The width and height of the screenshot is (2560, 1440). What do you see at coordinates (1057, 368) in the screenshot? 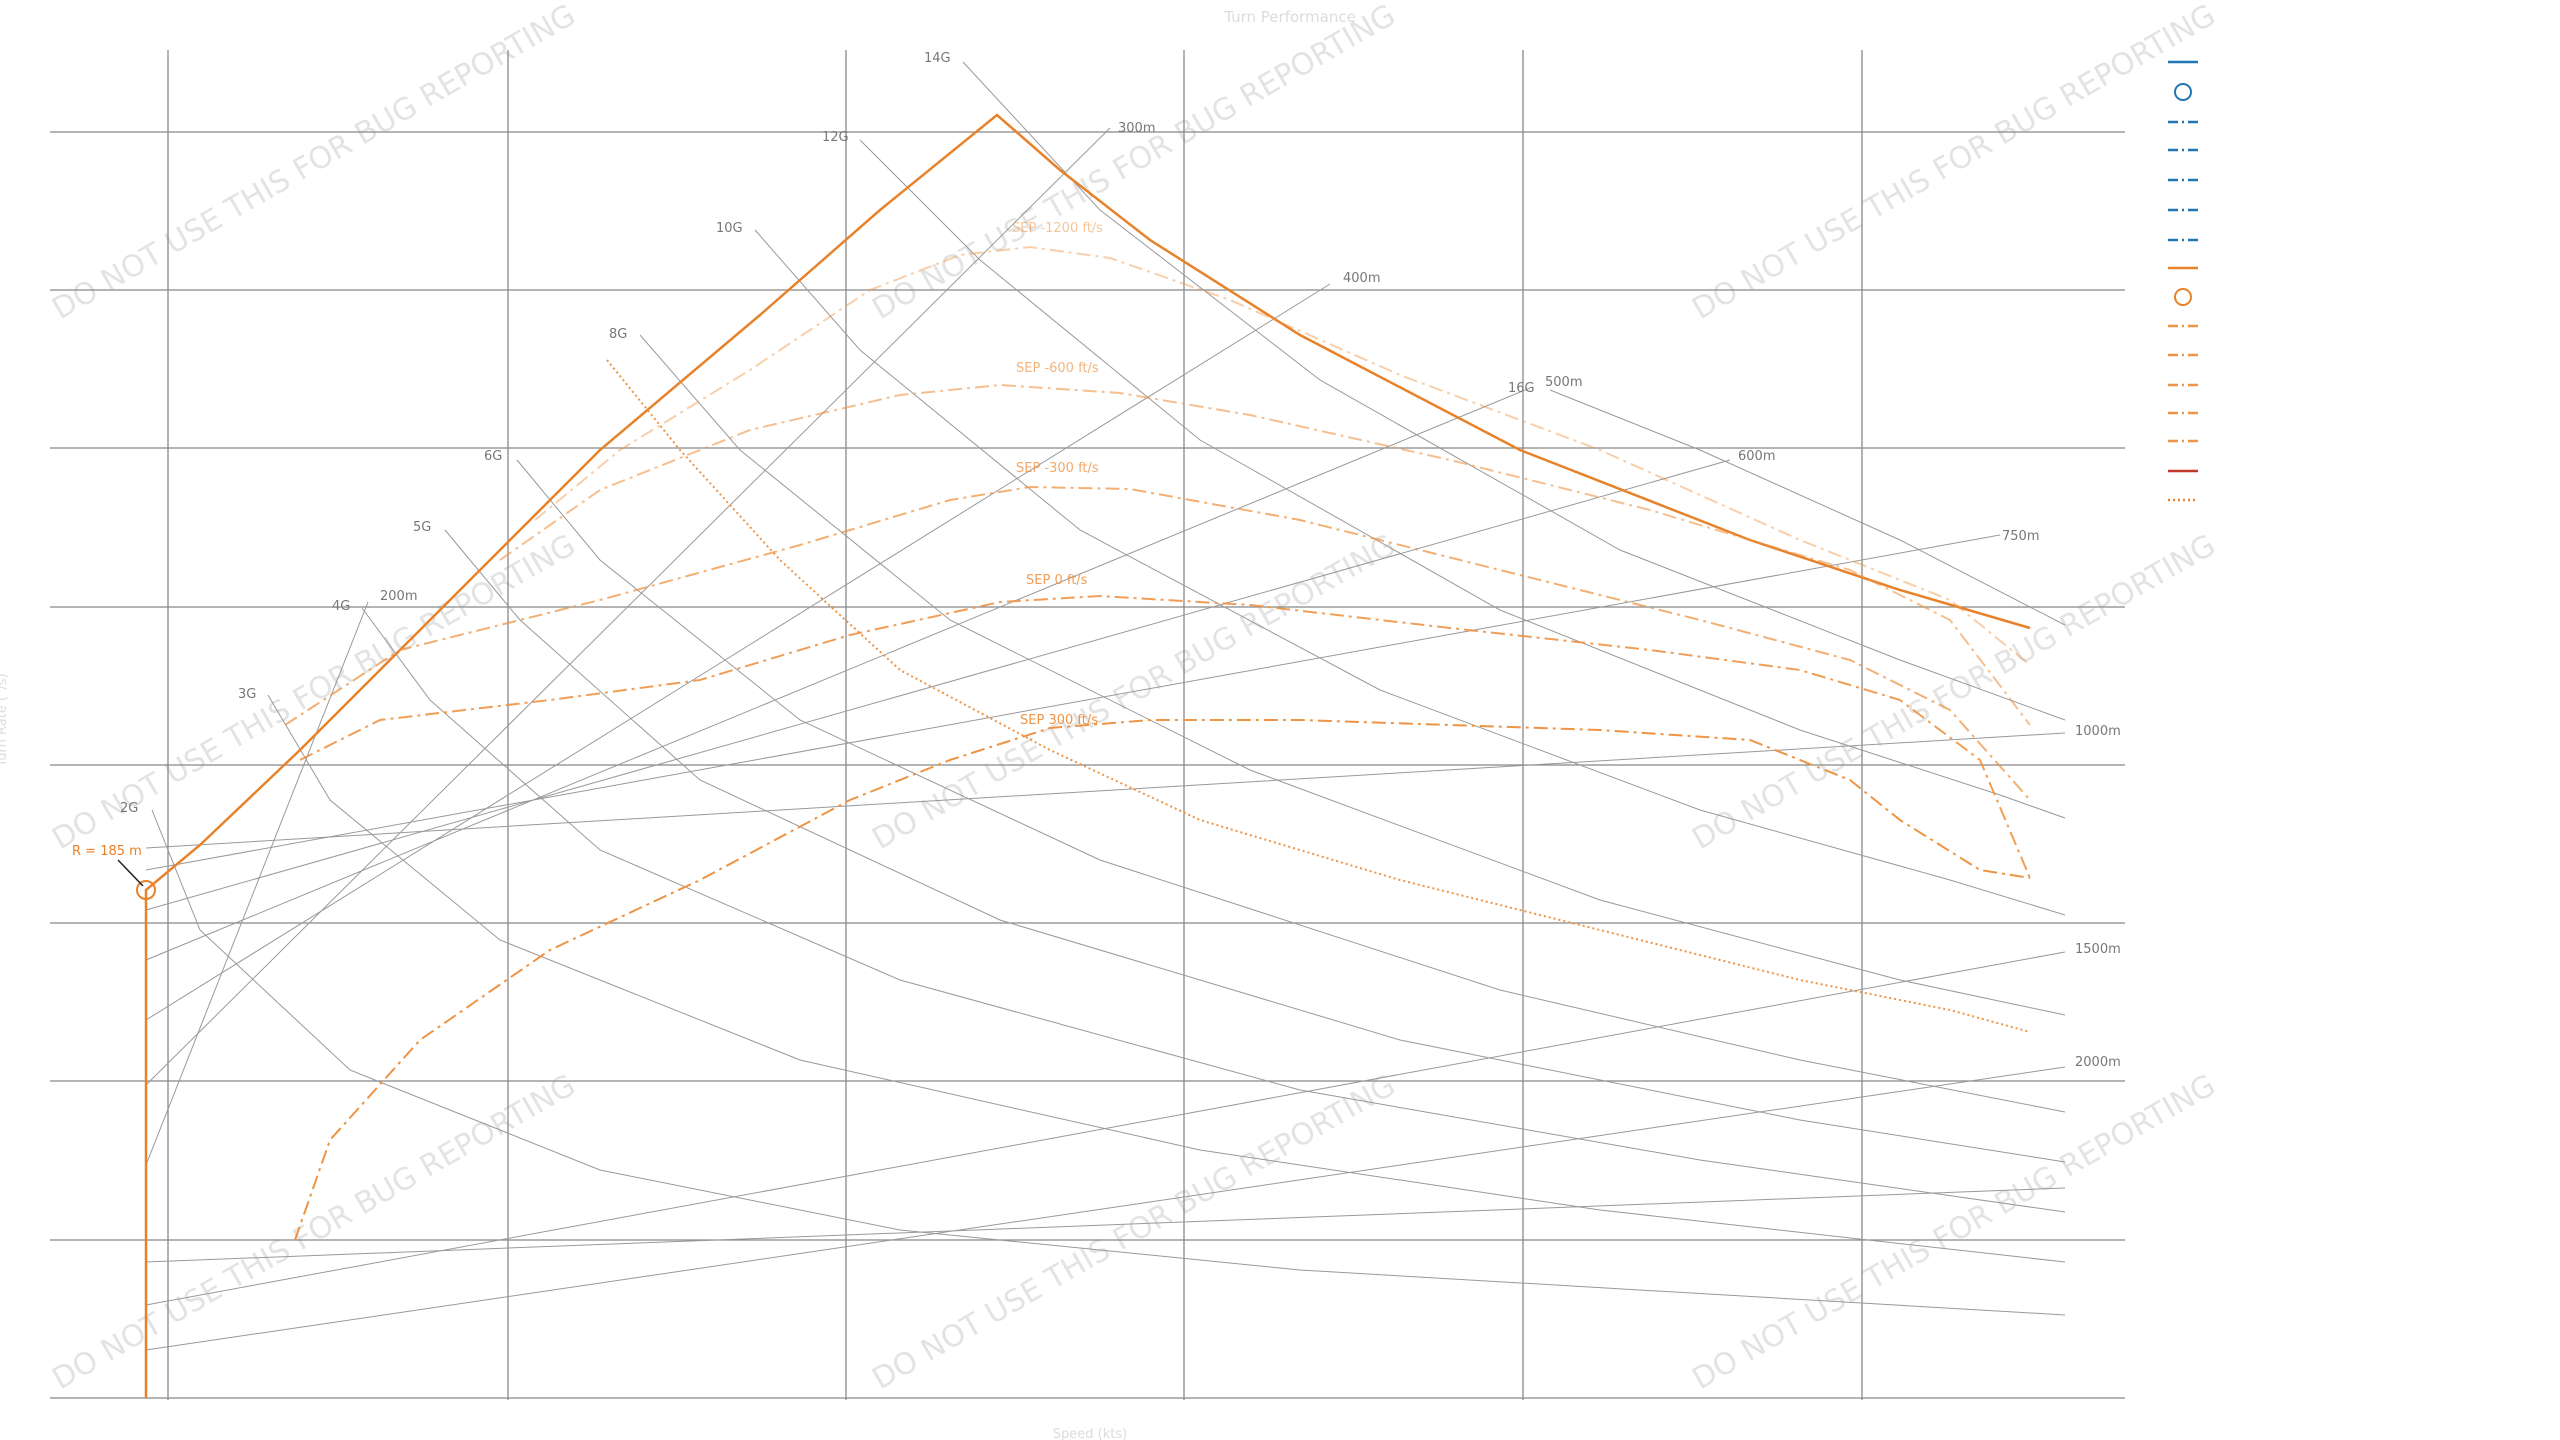
I see `sep-label: SEP -600 ft/s` at bounding box center [1057, 368].